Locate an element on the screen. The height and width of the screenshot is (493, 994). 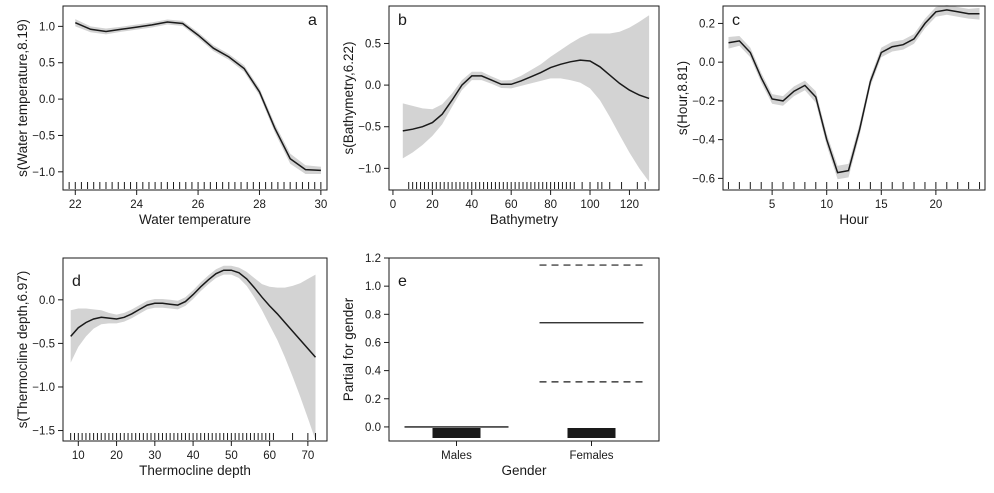
x-tick-label: 120 is located at coordinates (629, 205).